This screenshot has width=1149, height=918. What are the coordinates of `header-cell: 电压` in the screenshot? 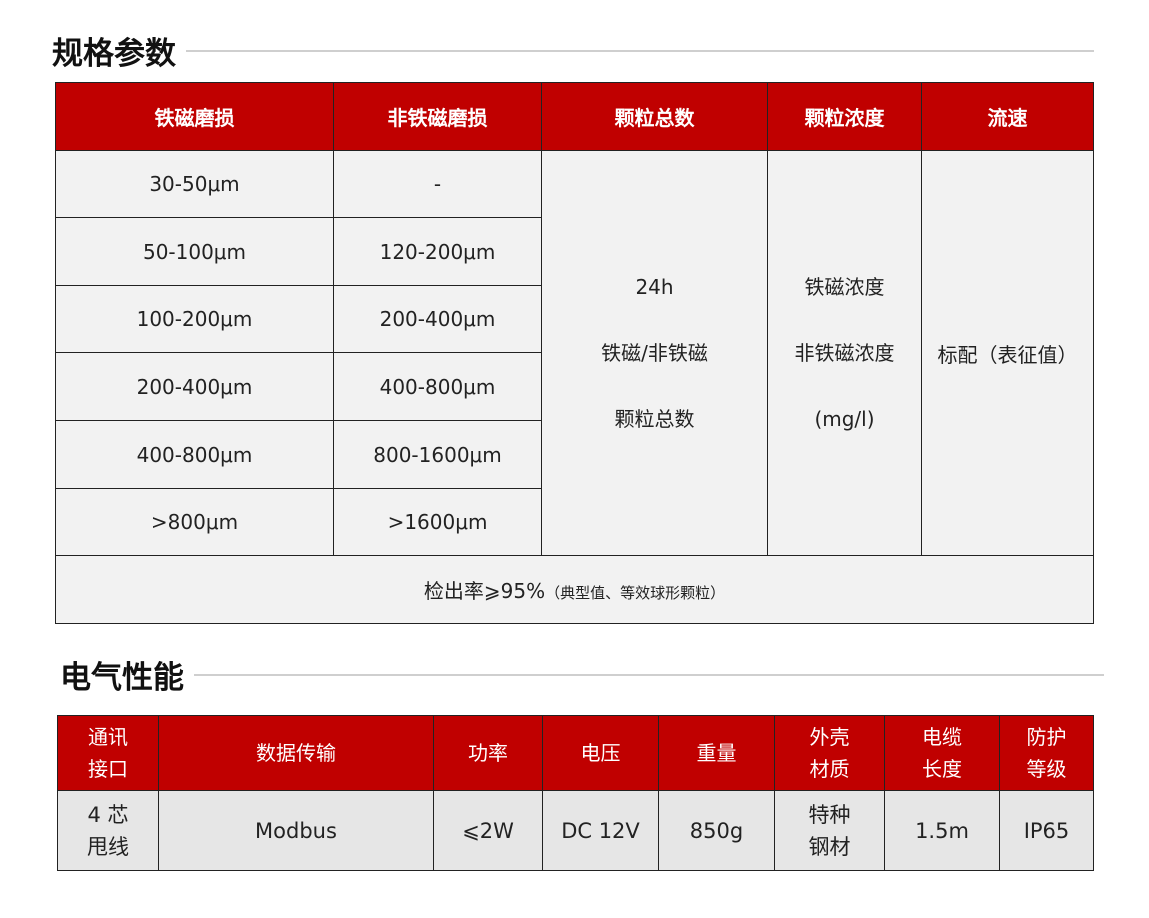 It's located at (600, 753).